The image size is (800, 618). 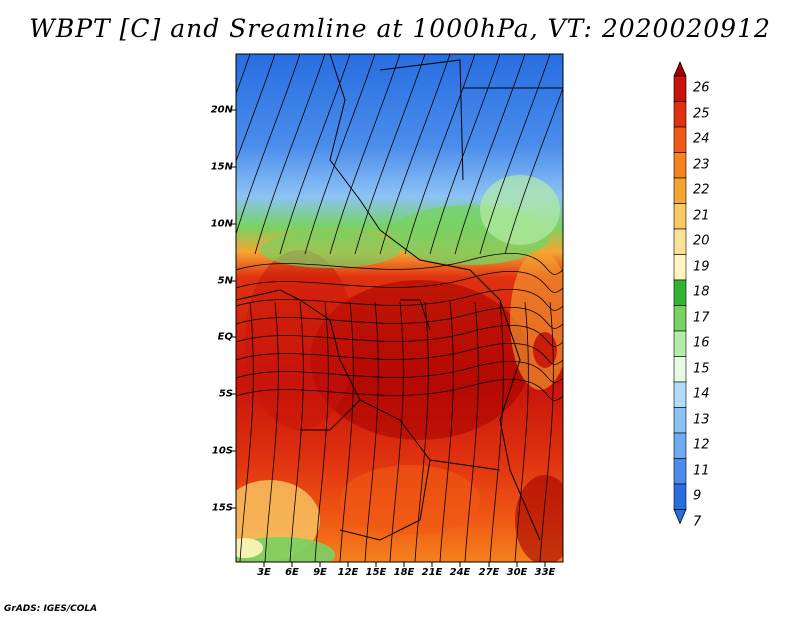 What do you see at coordinates (221, 110) in the screenshot?
I see `lat-label: 20N` at bounding box center [221, 110].